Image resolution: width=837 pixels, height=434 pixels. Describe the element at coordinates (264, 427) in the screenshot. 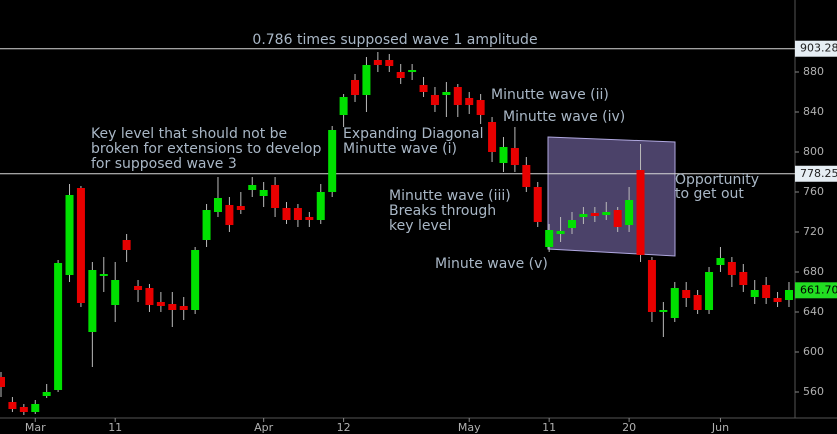

I see `x-tick-label: Apr` at that location.